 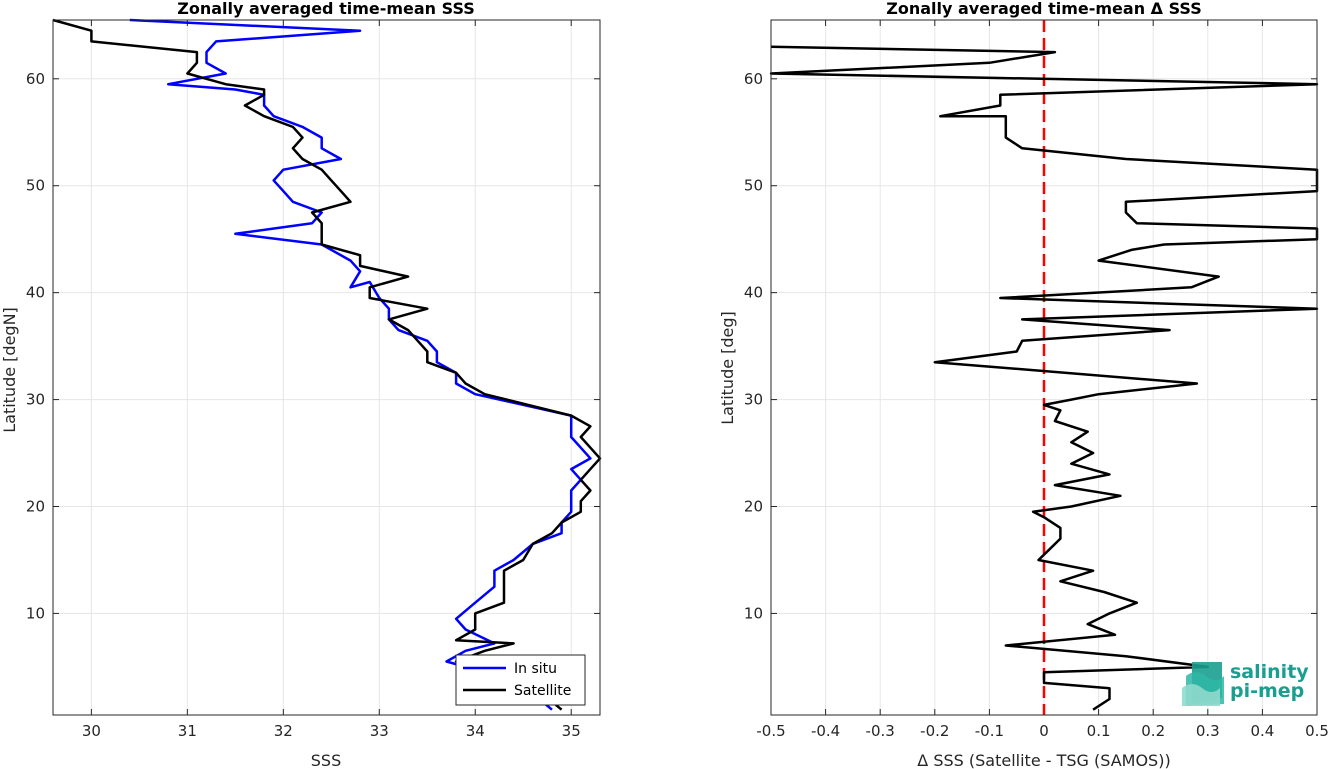 What do you see at coordinates (9, 370) in the screenshot?
I see `left-y-axis-label: Latitude [degN]` at bounding box center [9, 370].